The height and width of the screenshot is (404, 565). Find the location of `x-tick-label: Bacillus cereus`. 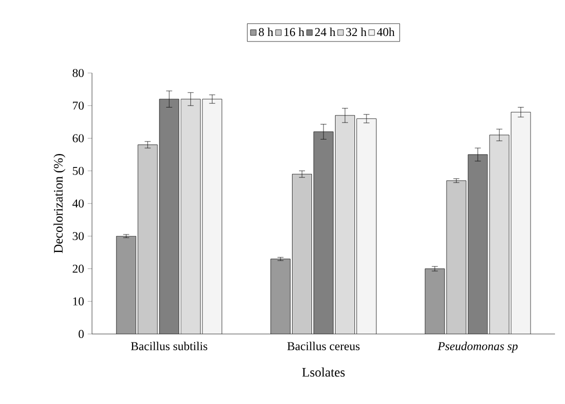

x-tick-label: Bacillus cereus is located at coordinates (323, 346).